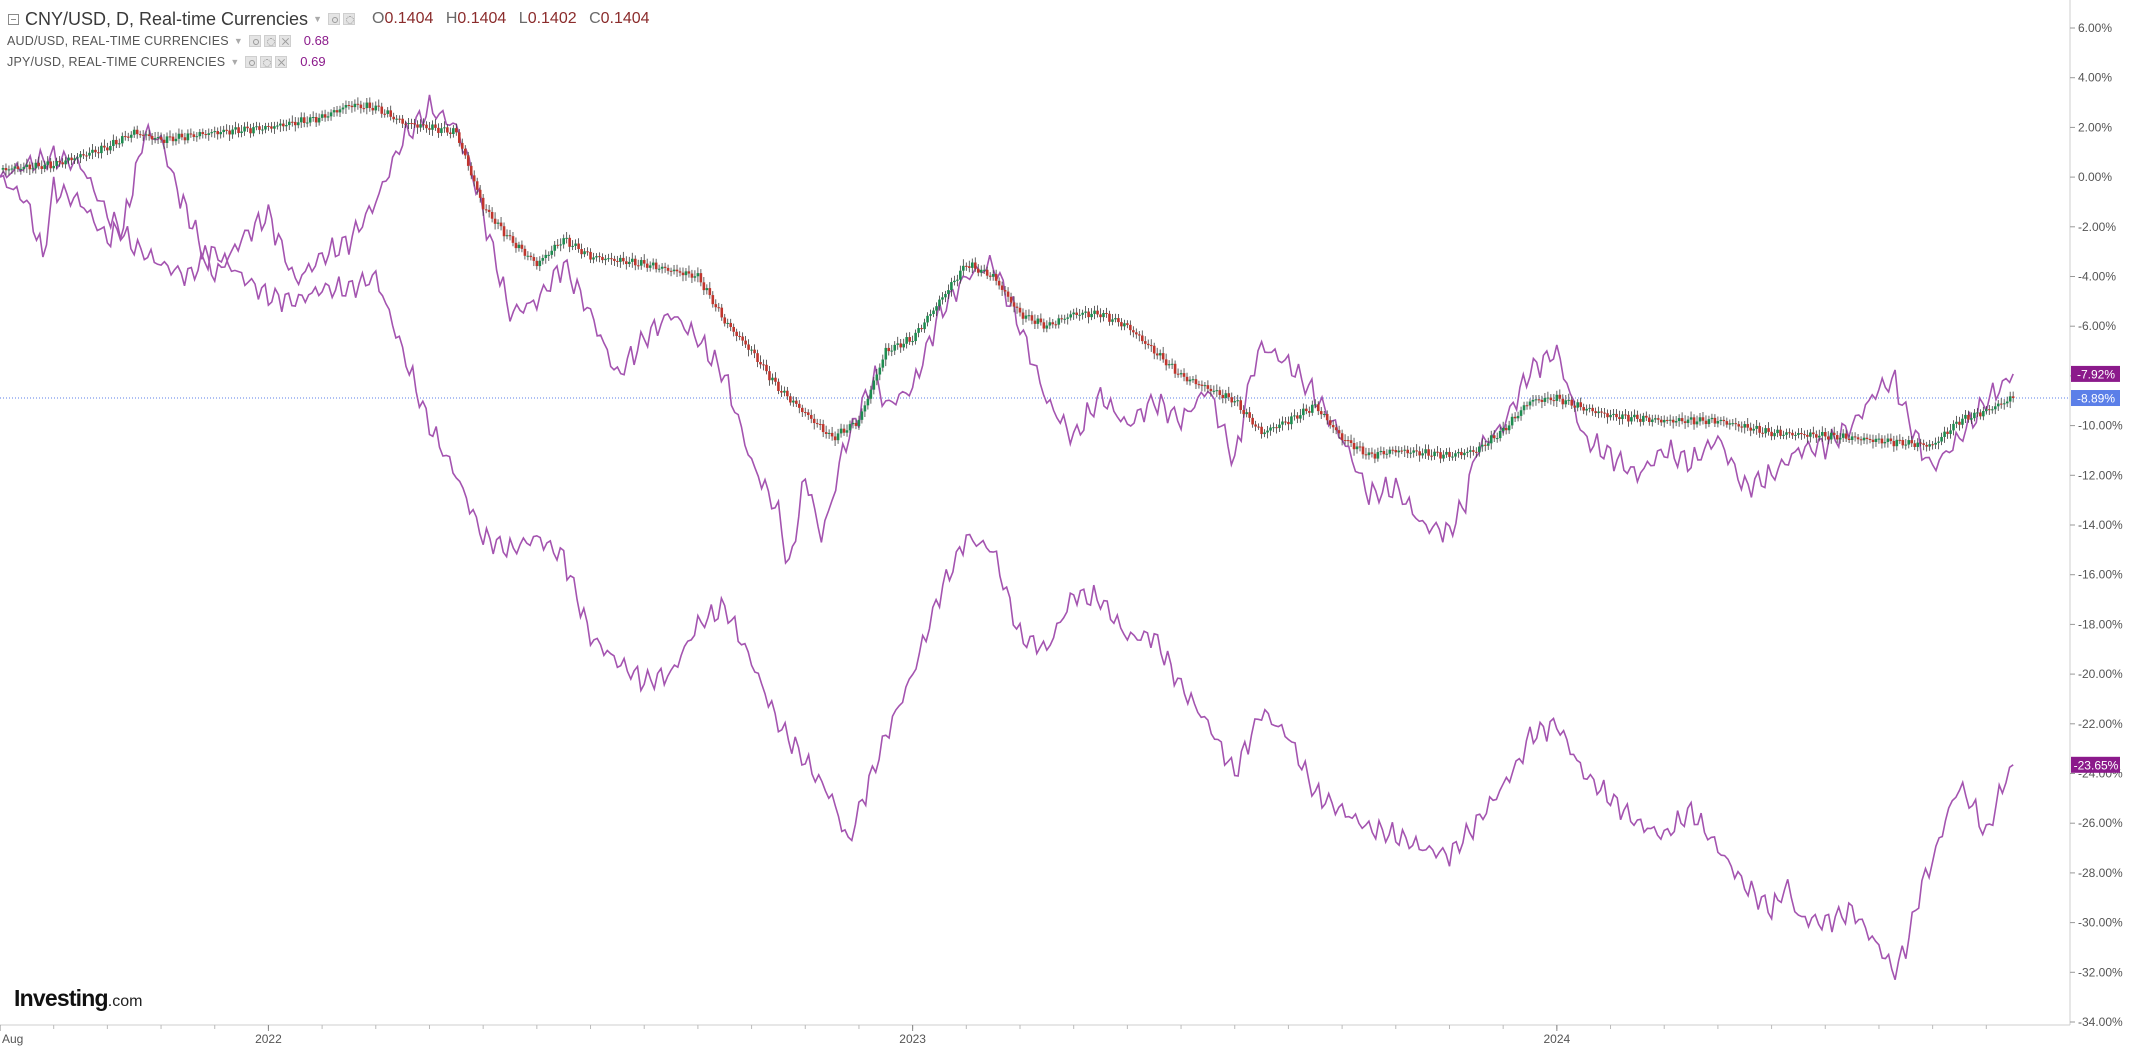 This screenshot has height=1049, width=2130. What do you see at coordinates (2100, 525) in the screenshot?
I see `y-tick-label: -14.00%` at bounding box center [2100, 525].